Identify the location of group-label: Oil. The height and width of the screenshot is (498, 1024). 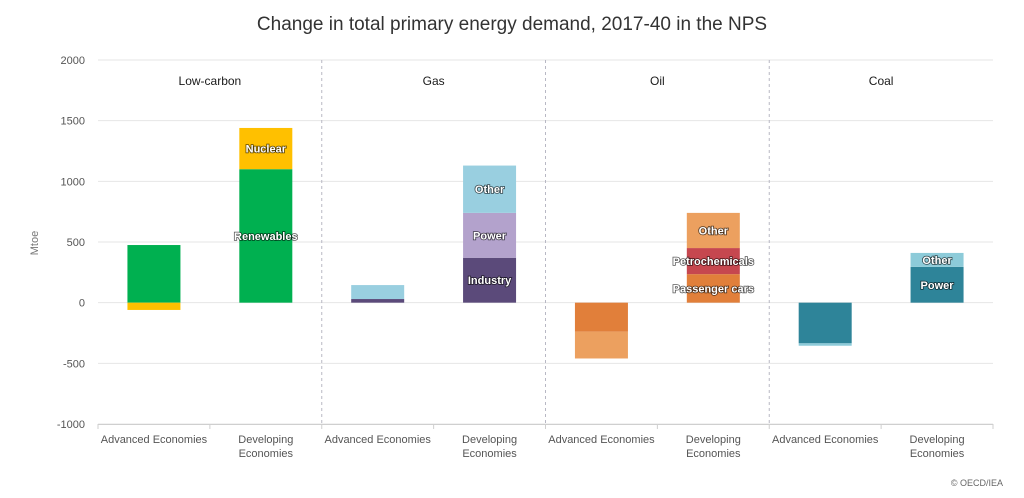
(657, 81).